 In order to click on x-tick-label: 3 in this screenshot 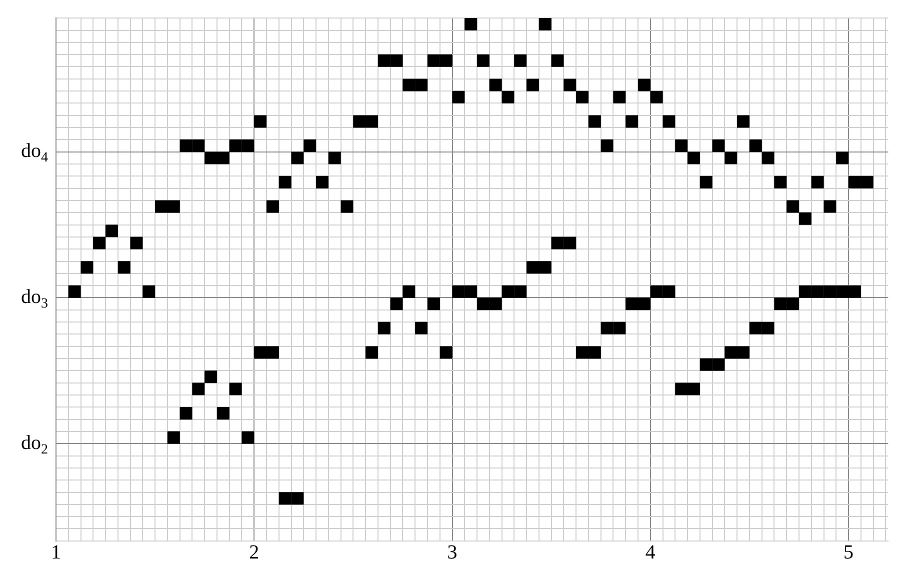, I will do `click(452, 552)`.